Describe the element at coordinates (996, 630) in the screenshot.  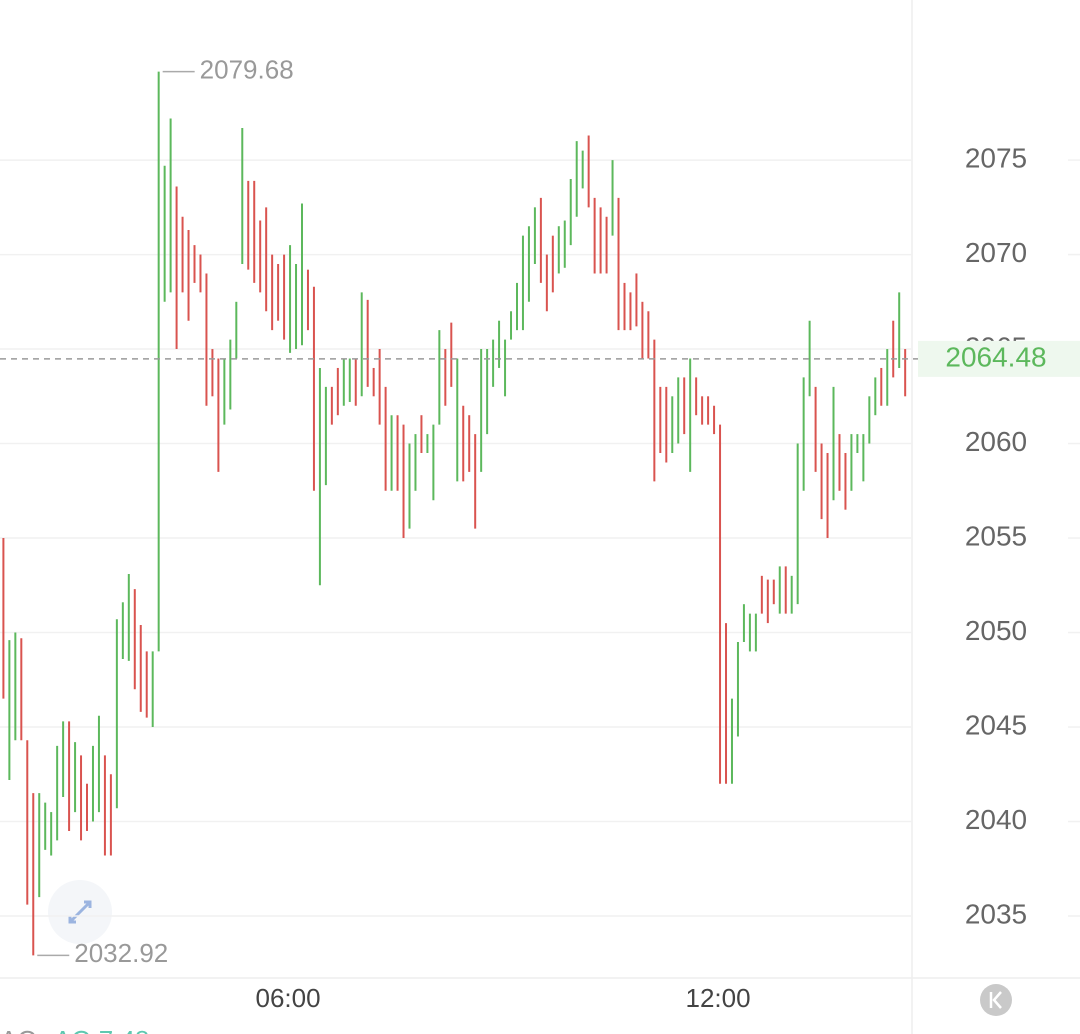
I see `y-tick-label: 2050` at that location.